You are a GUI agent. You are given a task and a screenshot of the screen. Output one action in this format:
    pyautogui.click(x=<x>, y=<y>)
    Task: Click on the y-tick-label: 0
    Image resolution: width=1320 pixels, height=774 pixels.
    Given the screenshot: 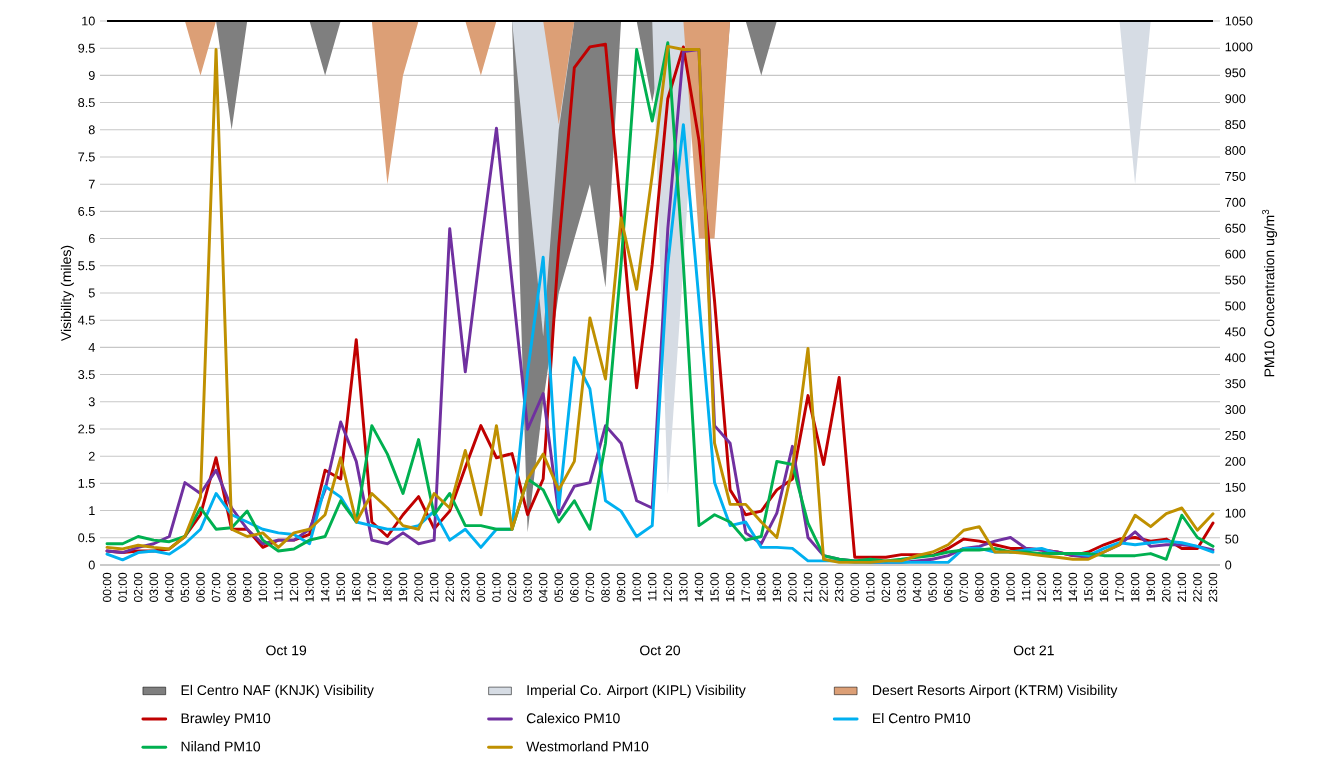 What is the action you would take?
    pyautogui.click(x=91, y=565)
    